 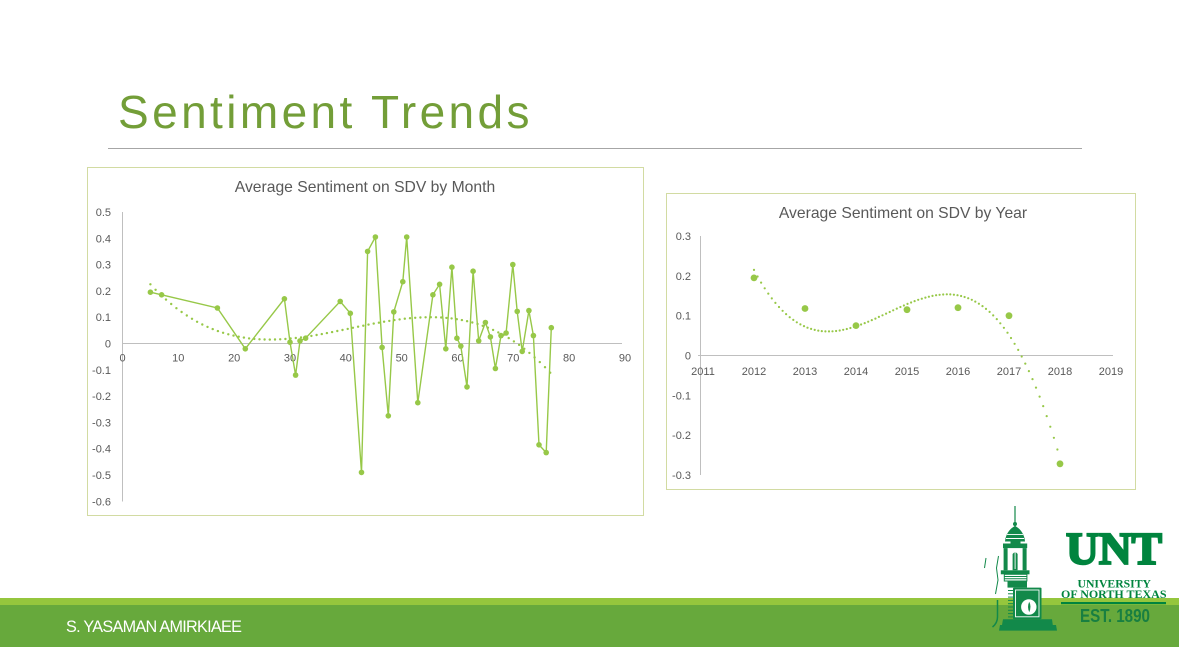 I want to click on svg-text:Average Sentiment on SDV by Mo: Average Sentiment on SDV by Month, so click(x=365, y=187).